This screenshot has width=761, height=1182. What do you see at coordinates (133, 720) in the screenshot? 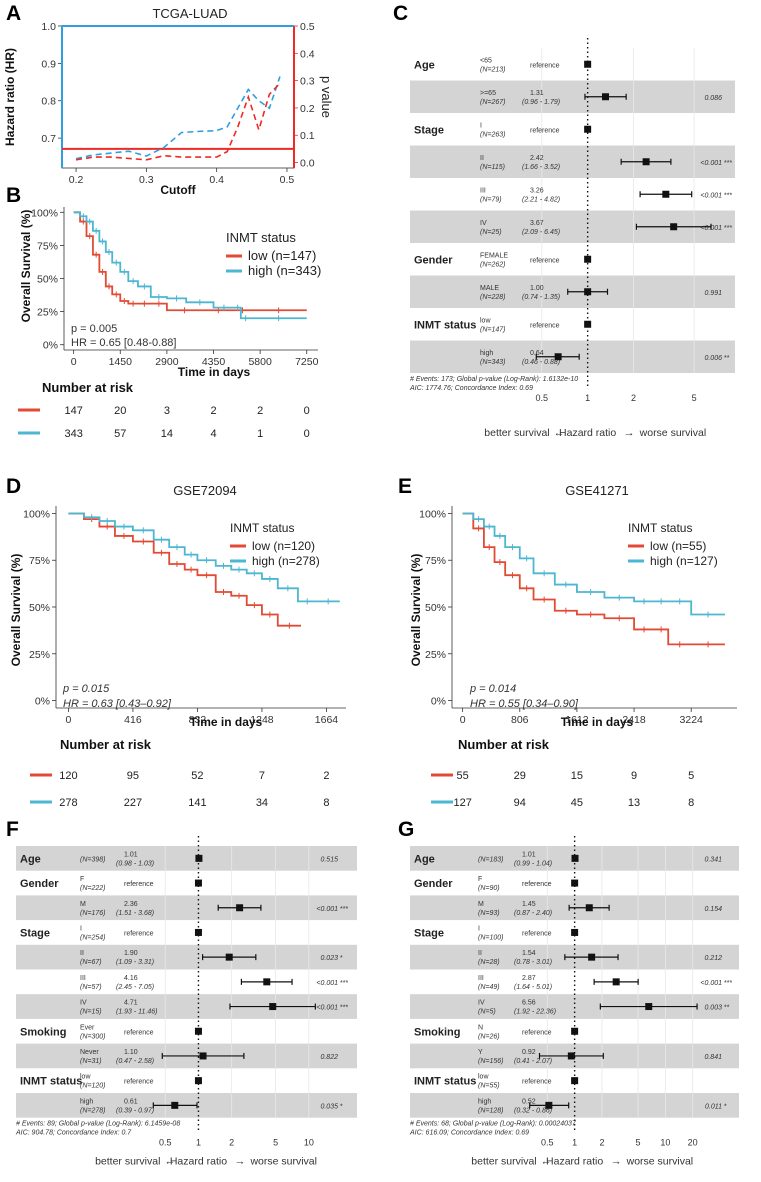
I see `panel-d-xtick-label: 416` at bounding box center [133, 720].